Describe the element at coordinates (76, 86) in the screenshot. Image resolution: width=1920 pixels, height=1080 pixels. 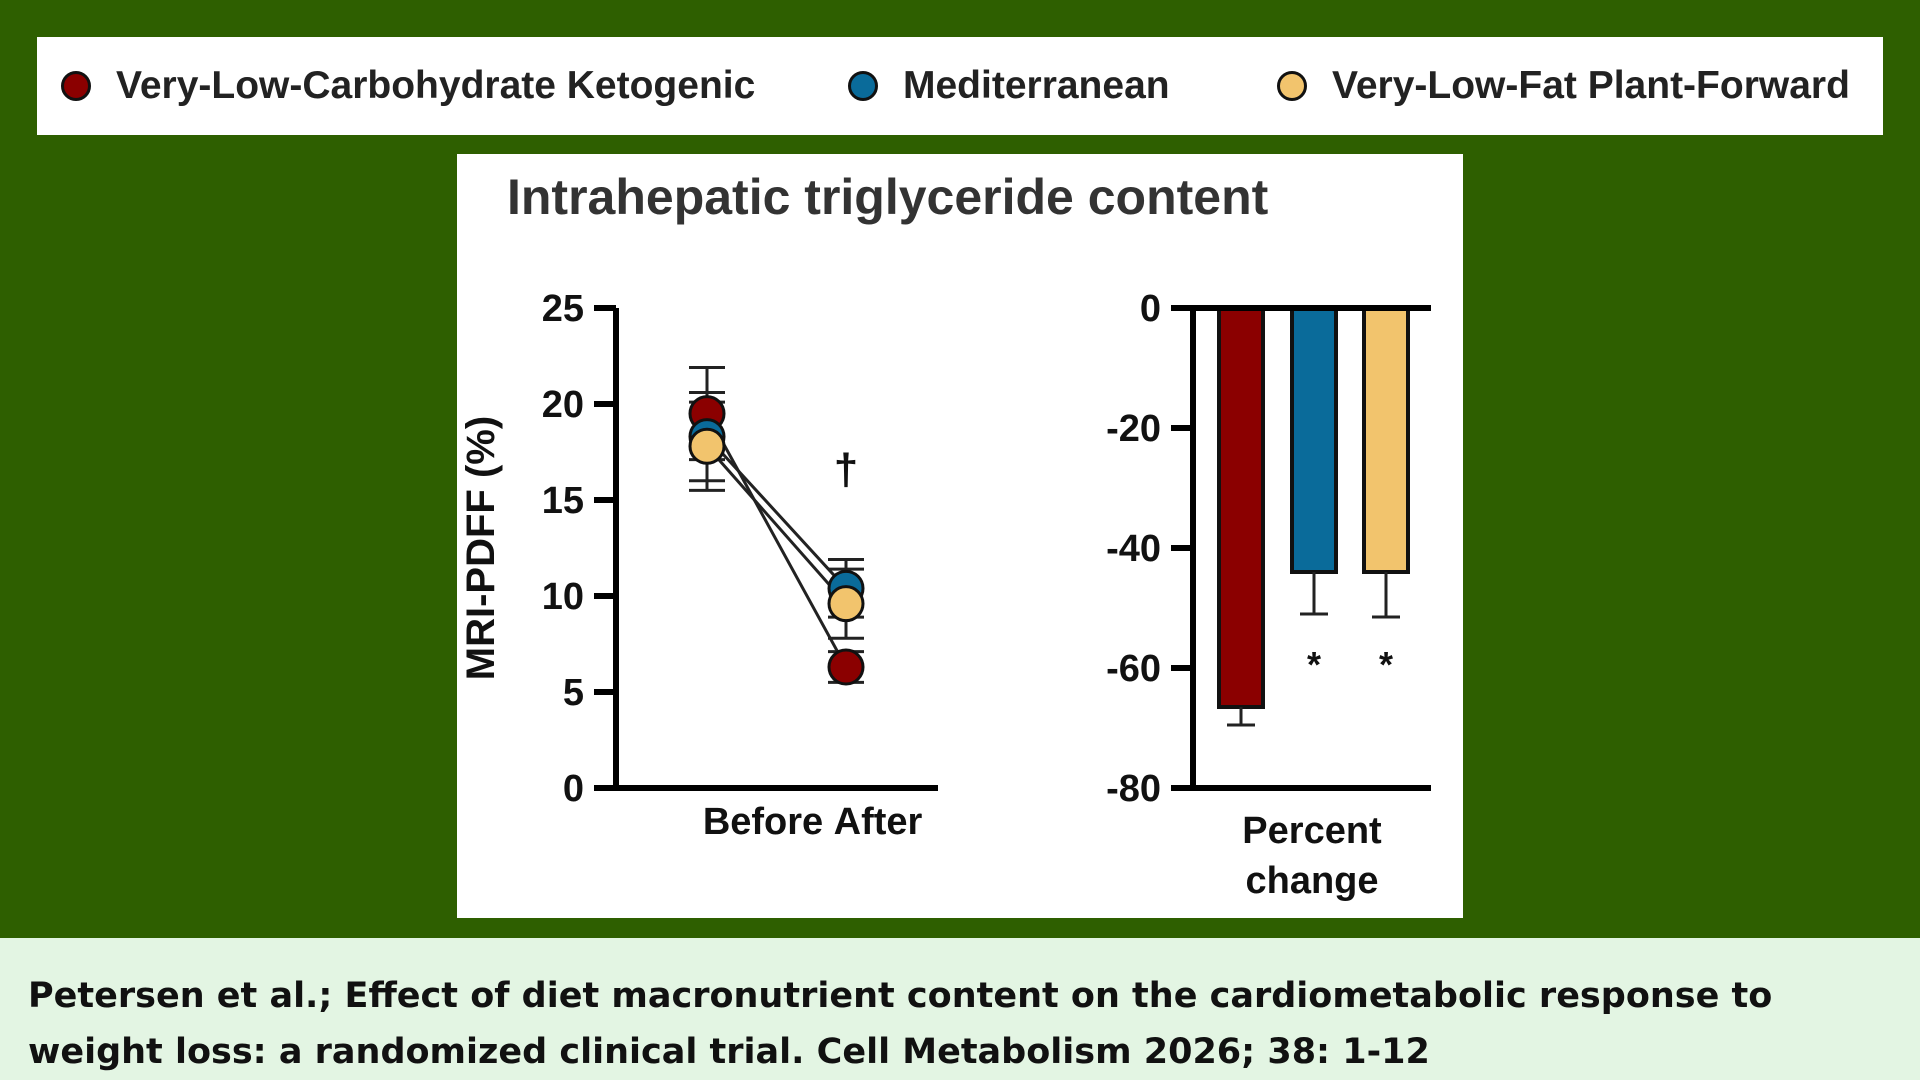
I see `legend-swatch-ketogenic` at that location.